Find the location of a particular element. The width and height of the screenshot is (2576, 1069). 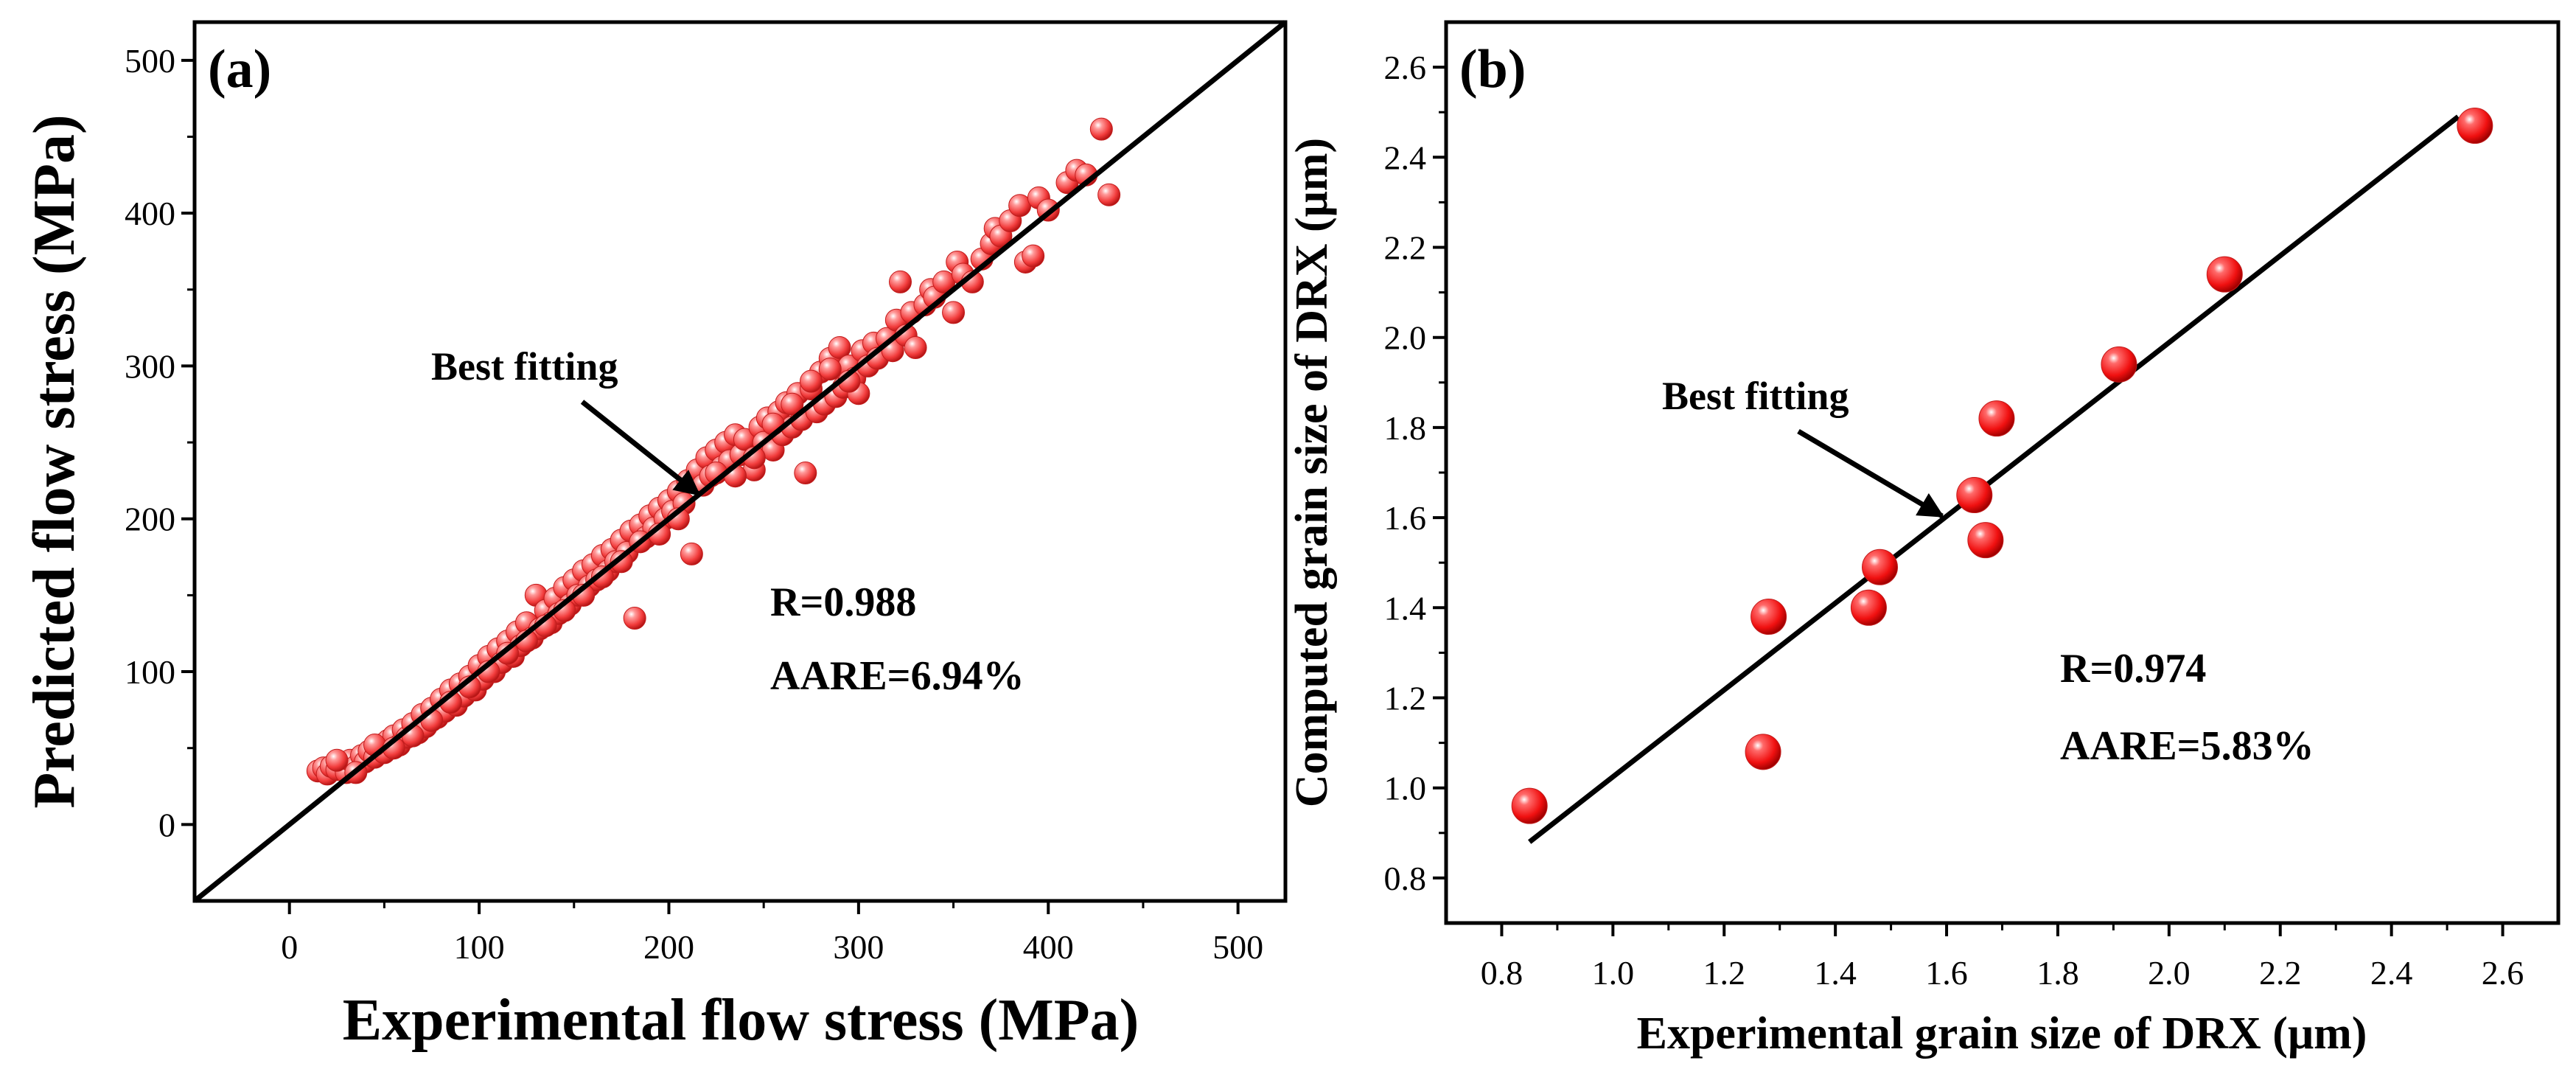

panel-a-y-axis-title: Predicted flow stress (MPa) is located at coordinates (54, 461).